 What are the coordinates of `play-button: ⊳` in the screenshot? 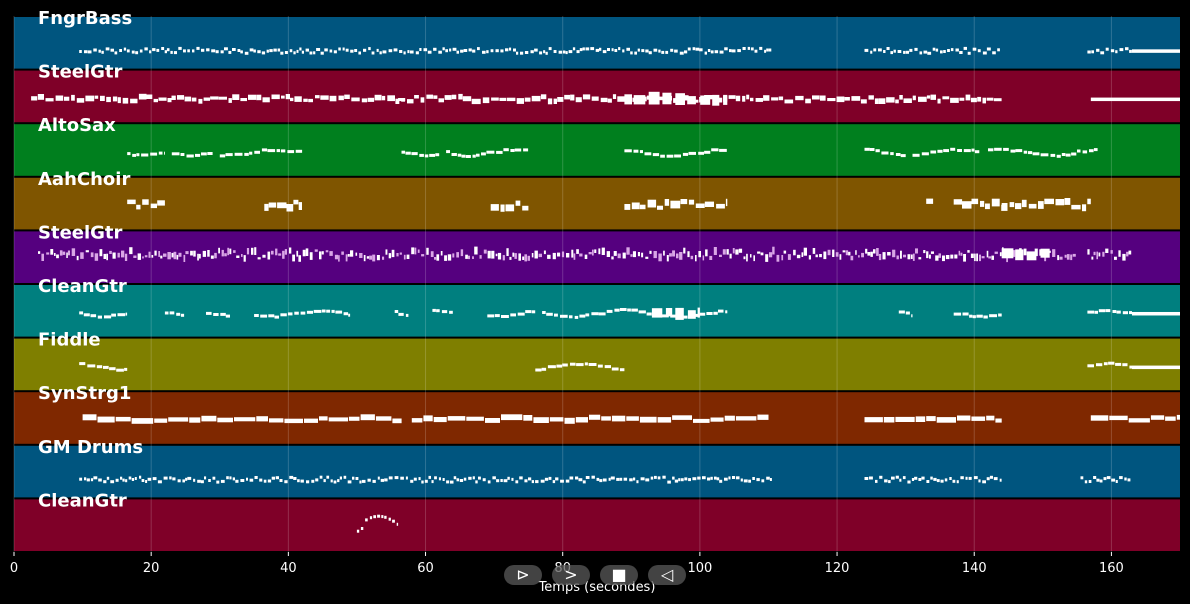 It's located at (523, 575).